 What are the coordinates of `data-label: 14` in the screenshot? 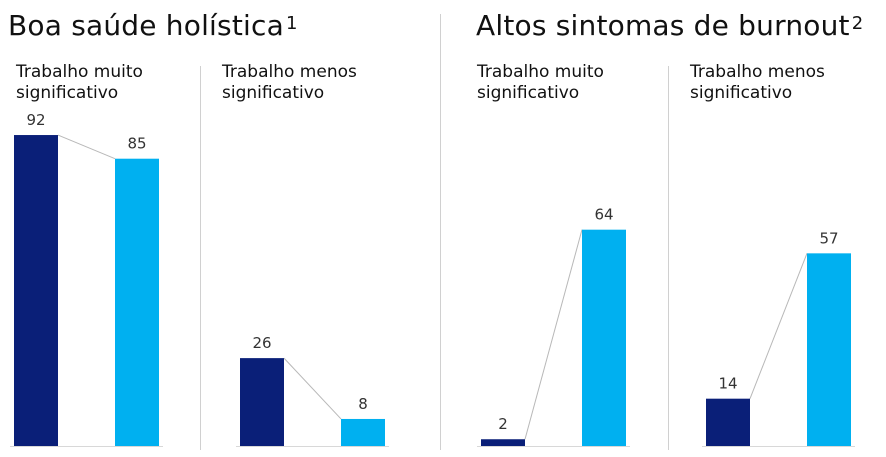 It's located at (727, 384).